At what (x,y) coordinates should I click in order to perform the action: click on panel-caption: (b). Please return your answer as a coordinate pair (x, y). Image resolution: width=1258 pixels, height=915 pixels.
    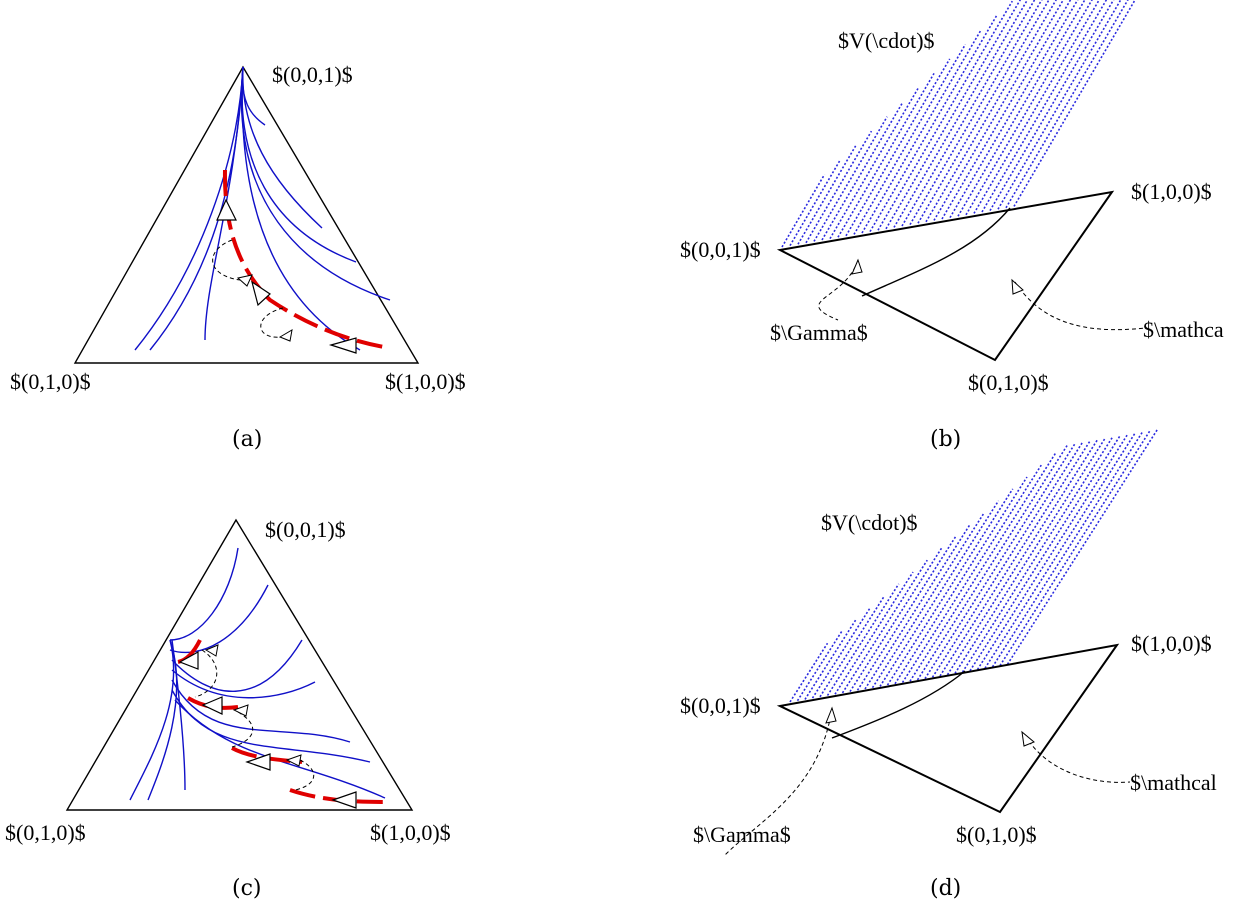
    Looking at the image, I should click on (945, 439).